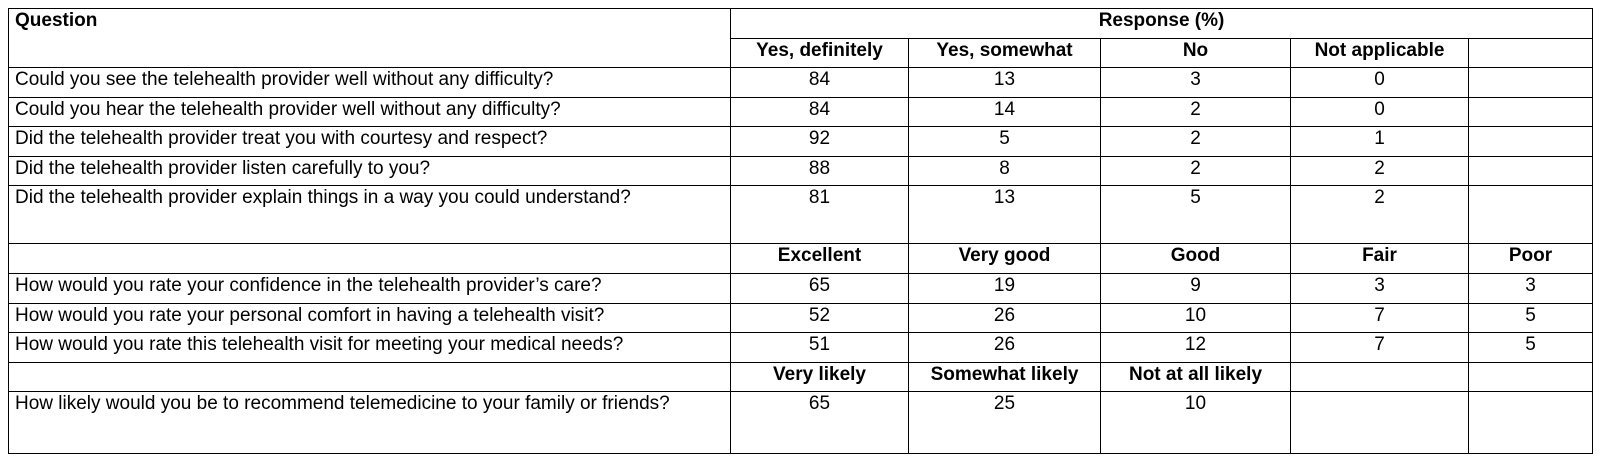 Image resolution: width=1600 pixels, height=458 pixels. What do you see at coordinates (819, 258) in the screenshot?
I see `column-label: Excellent` at bounding box center [819, 258].